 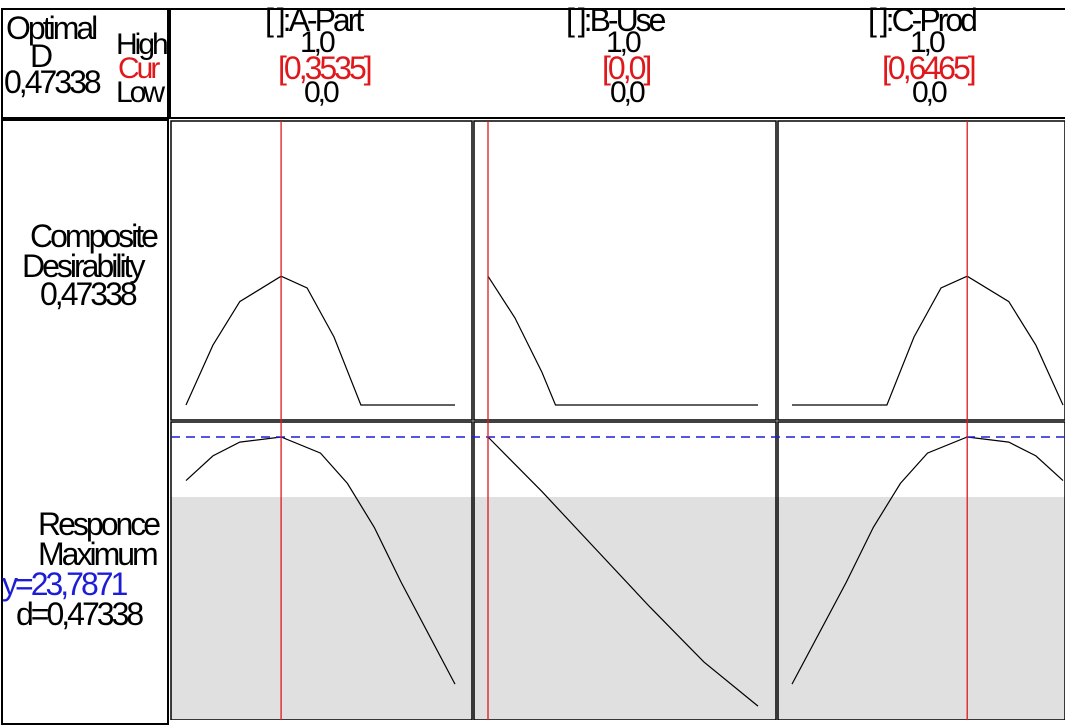 What do you see at coordinates (99, 524) in the screenshot?
I see `response-line1: Responce` at bounding box center [99, 524].